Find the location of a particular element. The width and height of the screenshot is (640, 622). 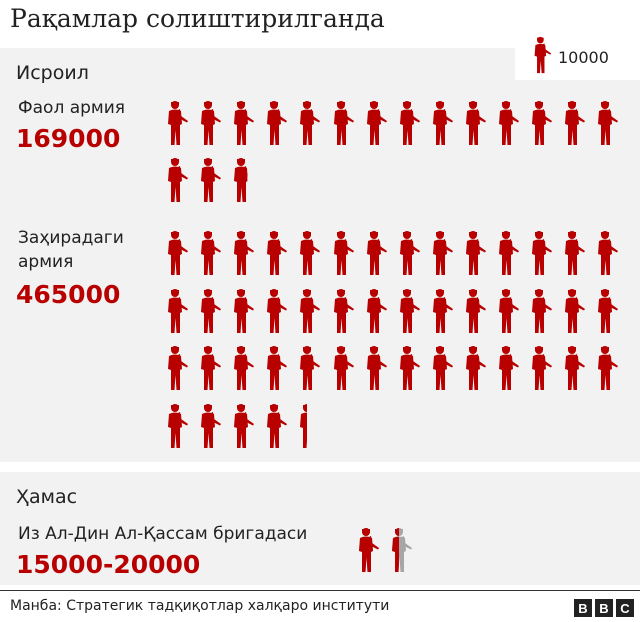

hamas-heading: Ҳамас is located at coordinates (47, 497).